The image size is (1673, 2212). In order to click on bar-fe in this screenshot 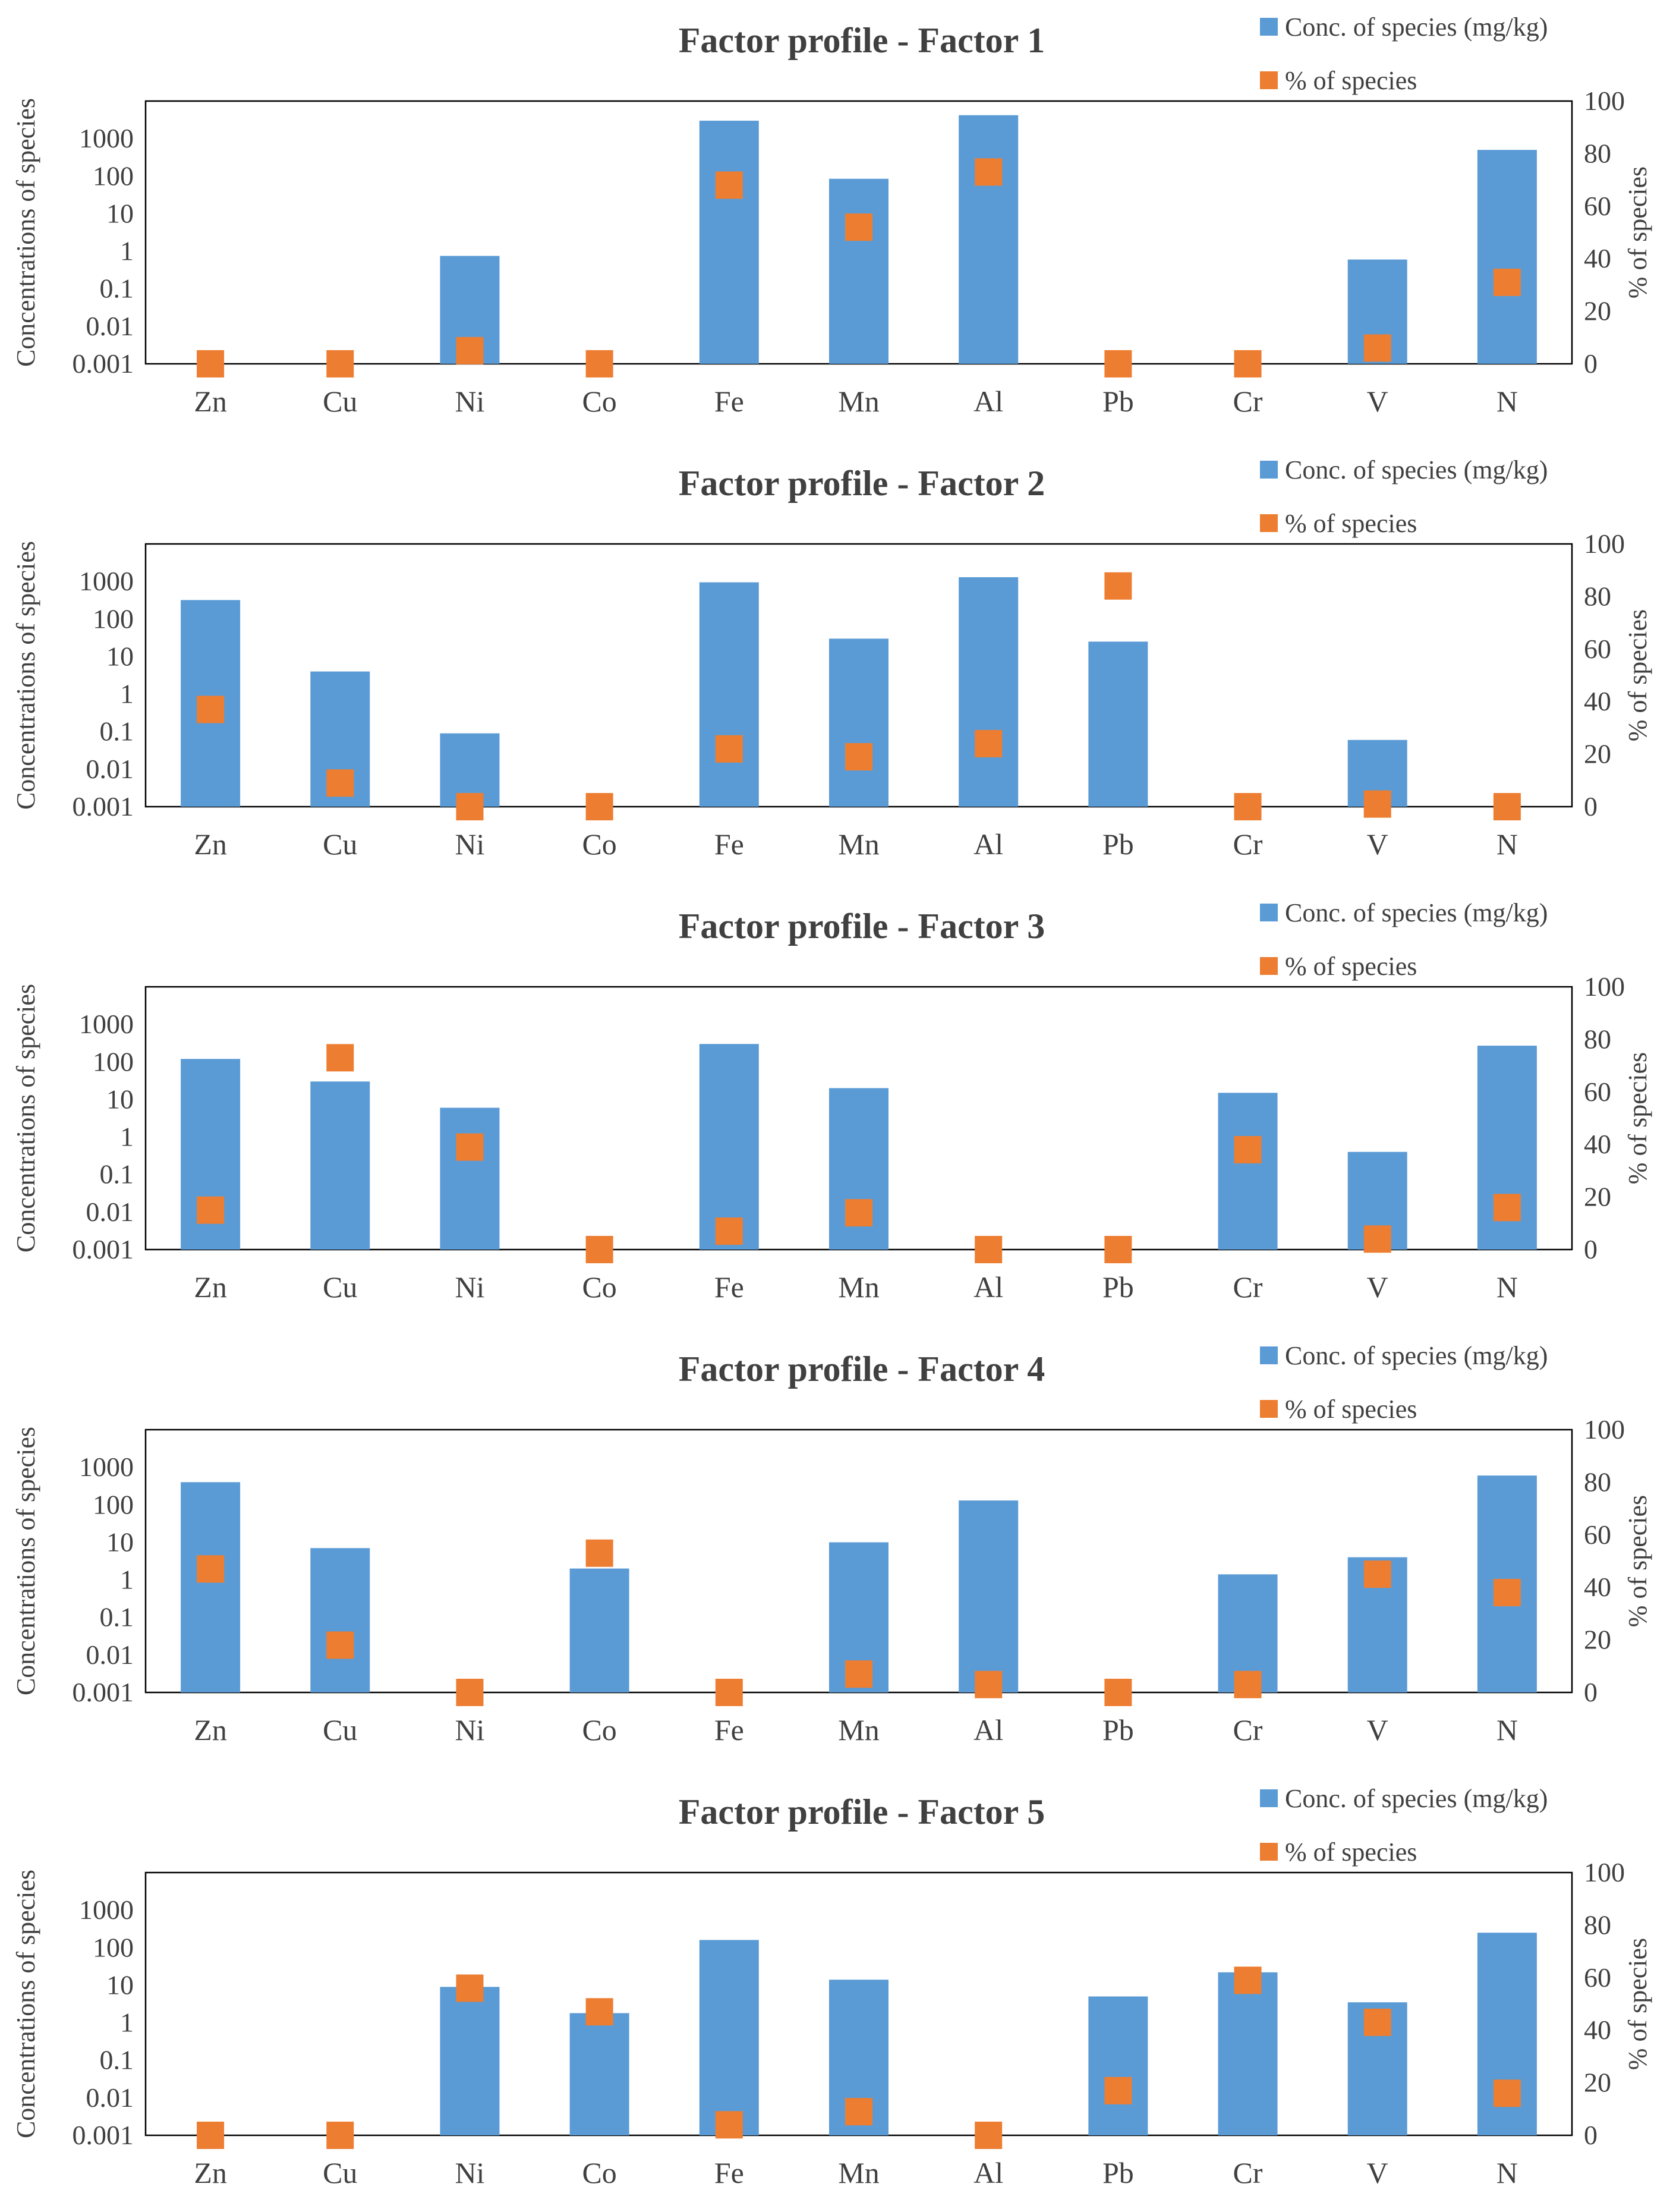, I will do `click(729, 2037)`.